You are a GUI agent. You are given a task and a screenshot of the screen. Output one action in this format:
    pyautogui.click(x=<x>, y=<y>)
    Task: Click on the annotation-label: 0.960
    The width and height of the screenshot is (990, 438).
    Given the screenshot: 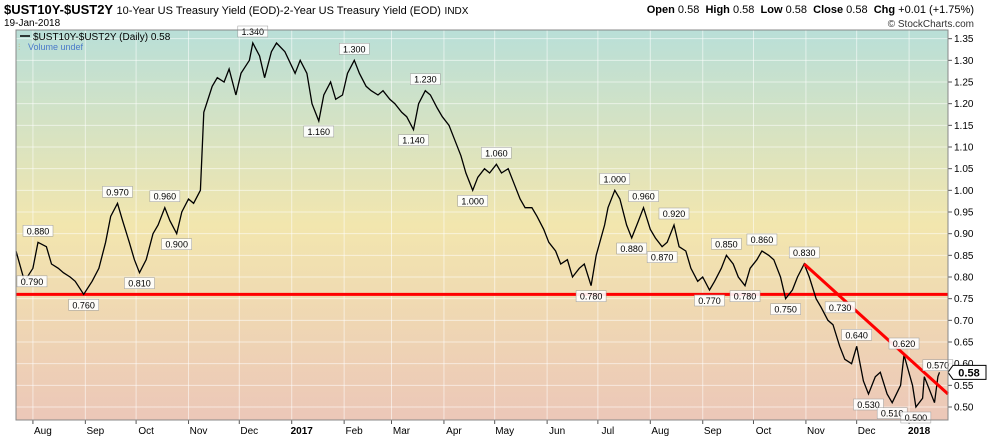 What is the action you would take?
    pyautogui.click(x=165, y=196)
    